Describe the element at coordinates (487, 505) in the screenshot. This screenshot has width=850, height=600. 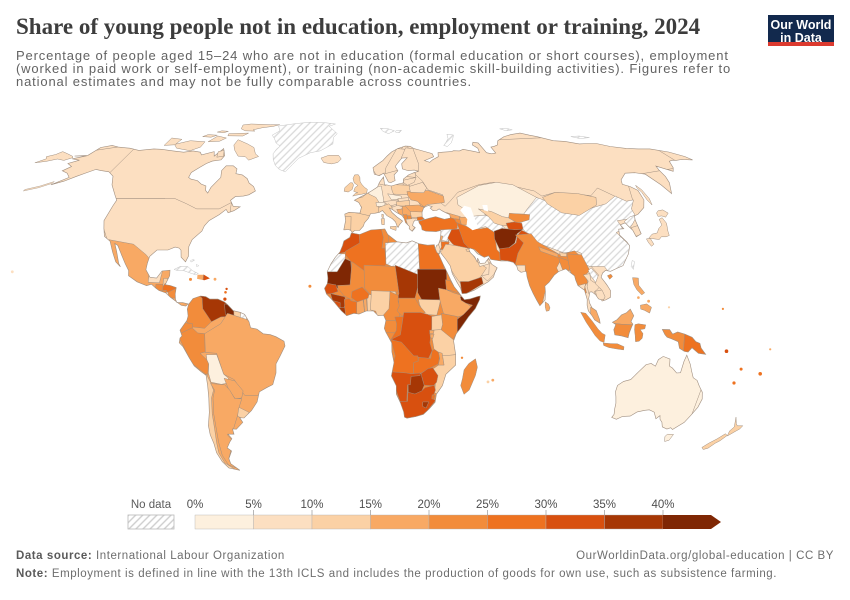
I see `svg-text: 25%` at that location.